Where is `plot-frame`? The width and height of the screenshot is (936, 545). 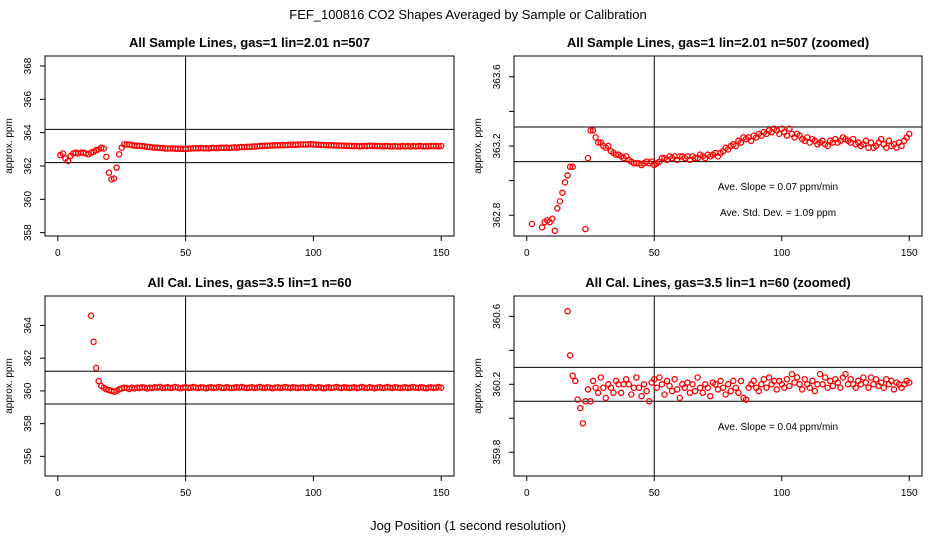 plot-frame is located at coordinates (718, 386).